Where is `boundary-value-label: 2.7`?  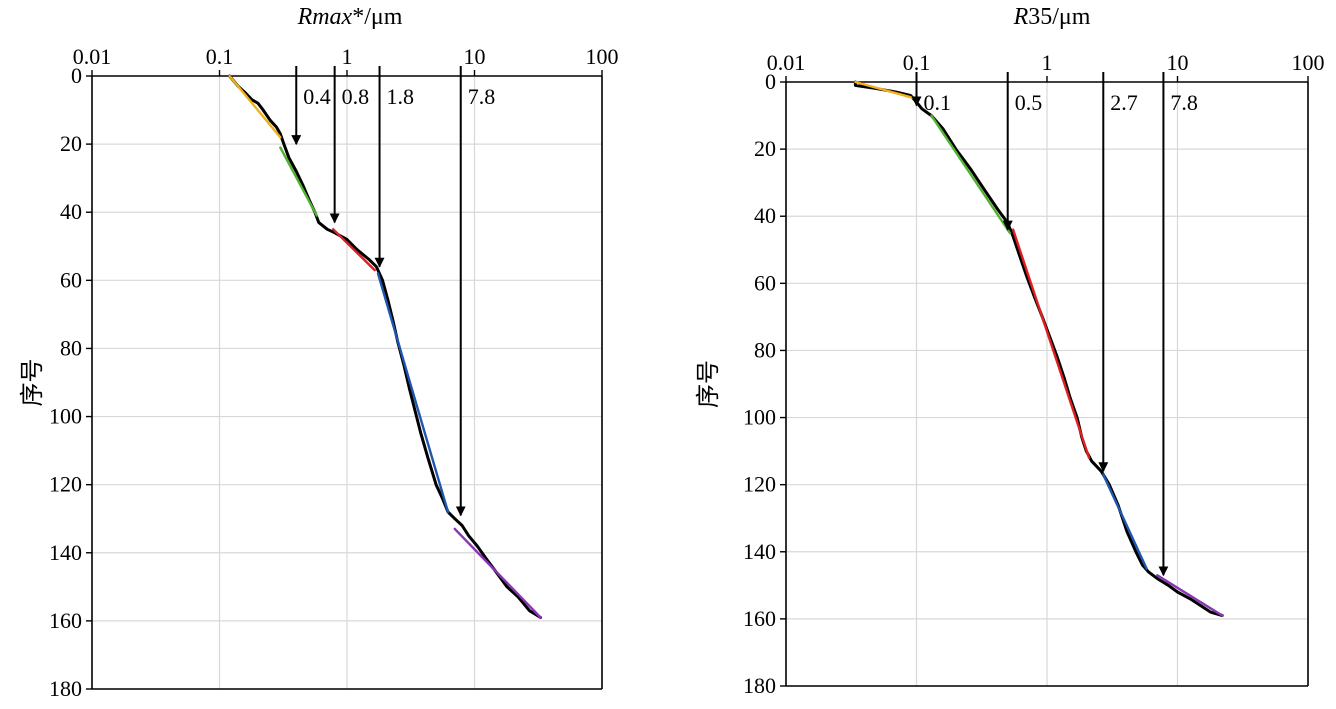 boundary-value-label: 2.7 is located at coordinates (1124, 102).